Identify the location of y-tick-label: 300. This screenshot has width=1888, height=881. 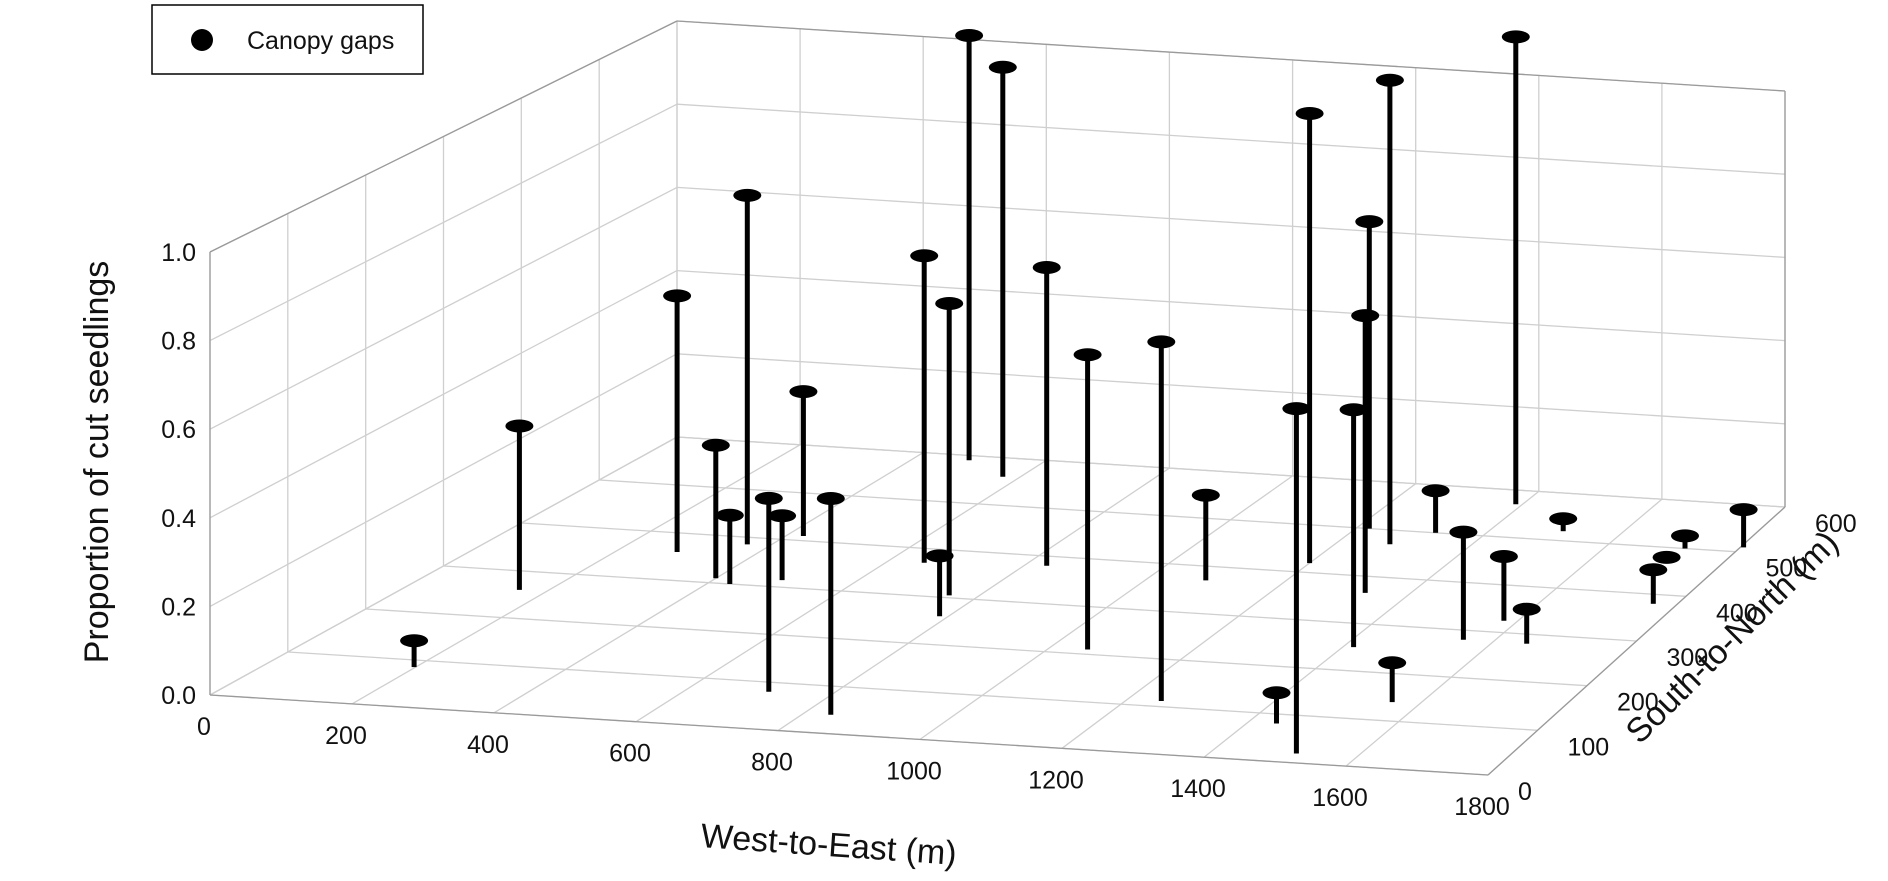
(1688, 658).